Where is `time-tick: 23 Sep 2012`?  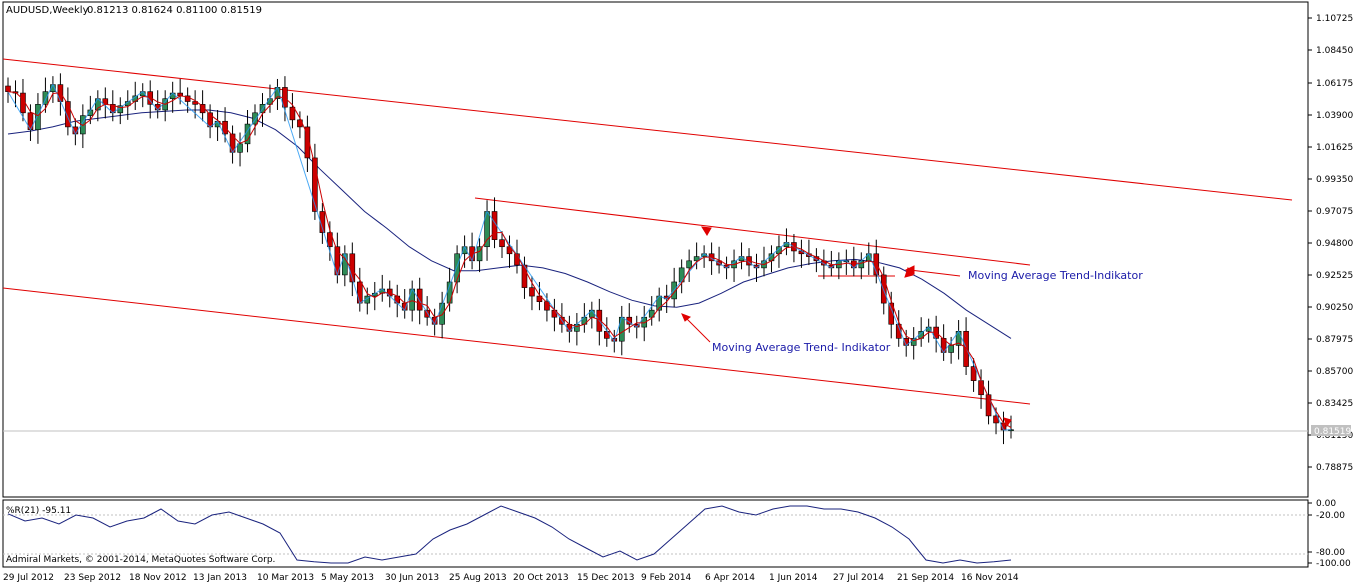
time-tick: 23 Sep 2012 is located at coordinates (92, 578).